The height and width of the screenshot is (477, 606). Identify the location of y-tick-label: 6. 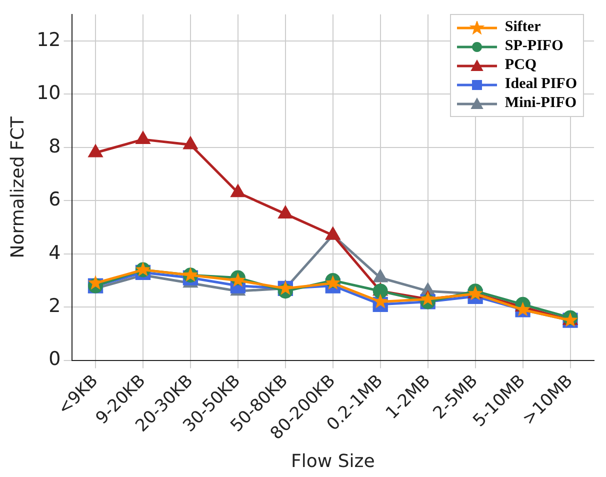
(54, 199).